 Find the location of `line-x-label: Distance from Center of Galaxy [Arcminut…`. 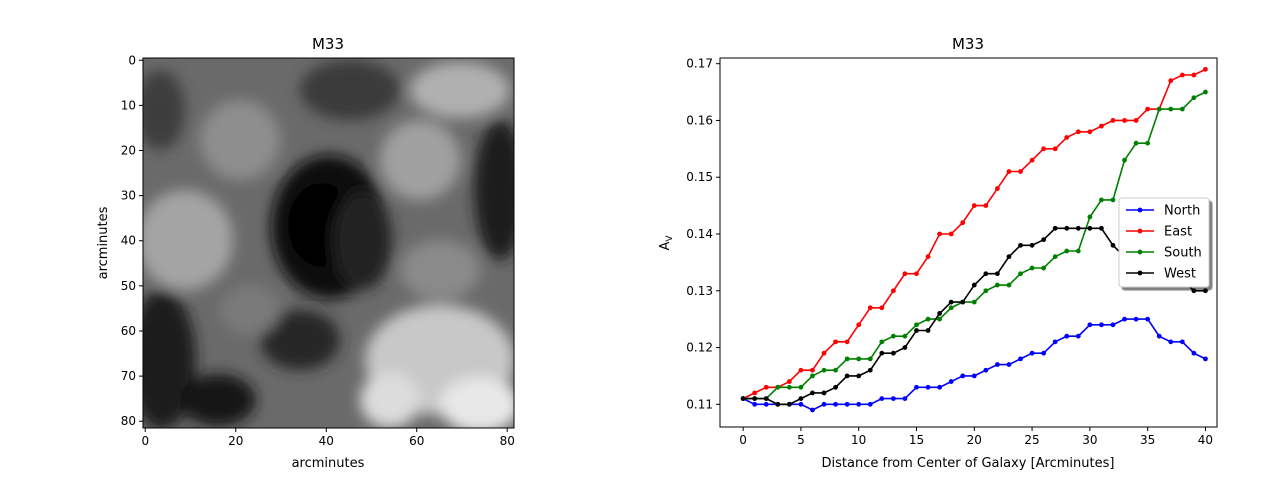

line-x-label: Distance from Center of Galaxy [Arcminut… is located at coordinates (968, 463).